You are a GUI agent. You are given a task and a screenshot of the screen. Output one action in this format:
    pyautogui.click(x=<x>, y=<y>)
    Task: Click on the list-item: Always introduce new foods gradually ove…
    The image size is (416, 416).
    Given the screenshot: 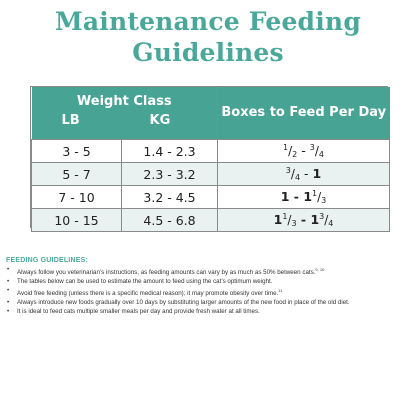 What is the action you would take?
    pyautogui.click(x=209, y=302)
    